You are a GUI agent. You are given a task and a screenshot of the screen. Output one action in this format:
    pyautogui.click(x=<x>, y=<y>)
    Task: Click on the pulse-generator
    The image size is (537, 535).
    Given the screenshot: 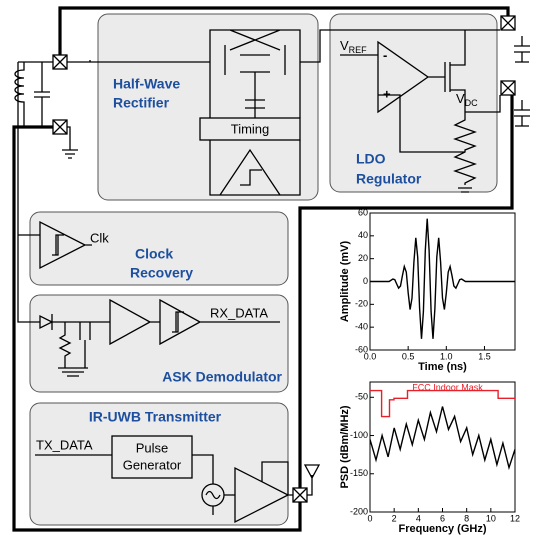 What is the action you would take?
    pyautogui.click(x=152, y=457)
    